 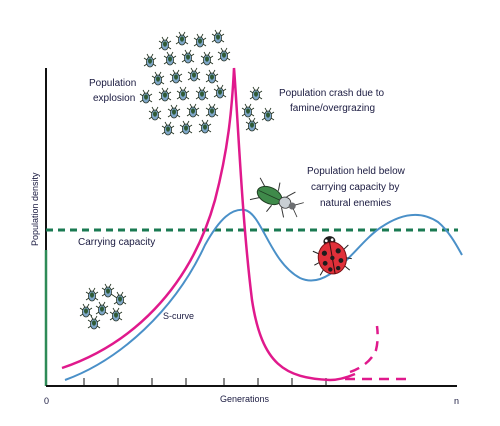 What do you see at coordinates (178, 316) in the screenshot?
I see `s-curve-label: S-curve` at bounding box center [178, 316].